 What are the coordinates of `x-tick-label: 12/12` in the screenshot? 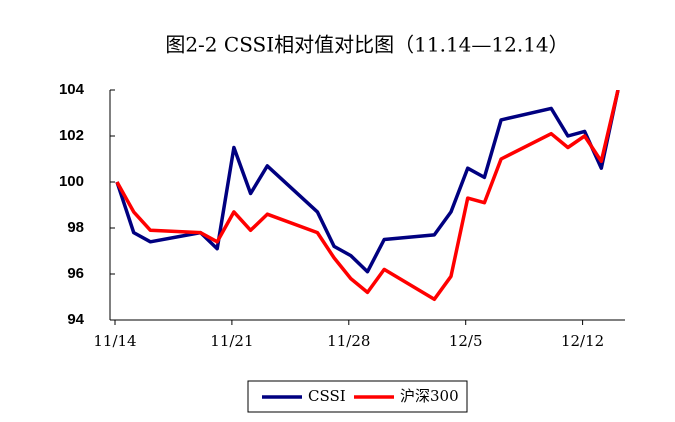 It's located at (582, 341).